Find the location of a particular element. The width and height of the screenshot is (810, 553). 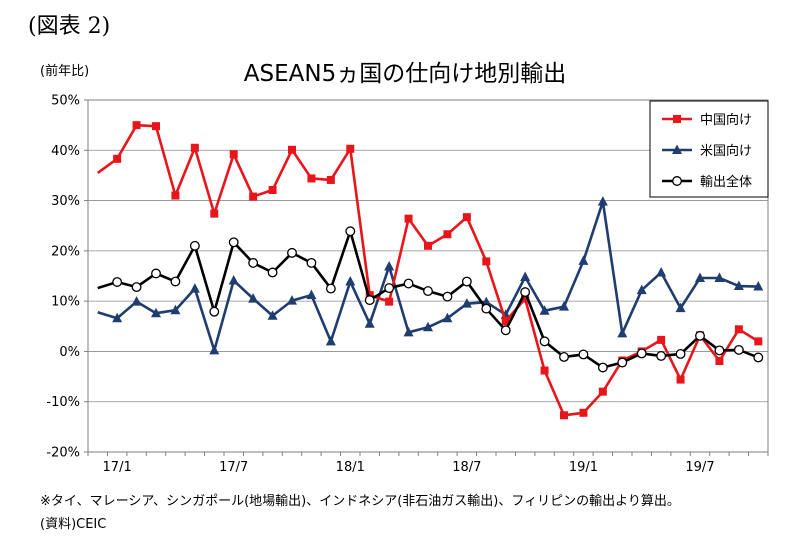

y-tick-label: 50% is located at coordinates (65, 101).